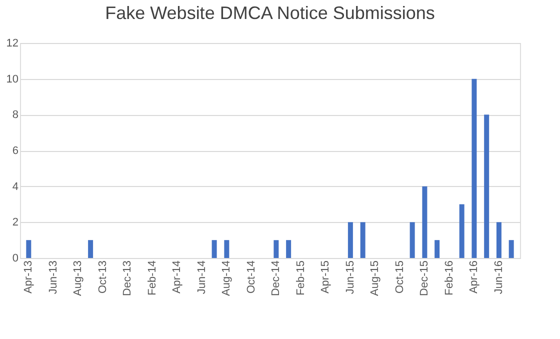 The image size is (560, 339). What do you see at coordinates (498, 277) in the screenshot?
I see `x-tick-label: Jun-16` at bounding box center [498, 277].